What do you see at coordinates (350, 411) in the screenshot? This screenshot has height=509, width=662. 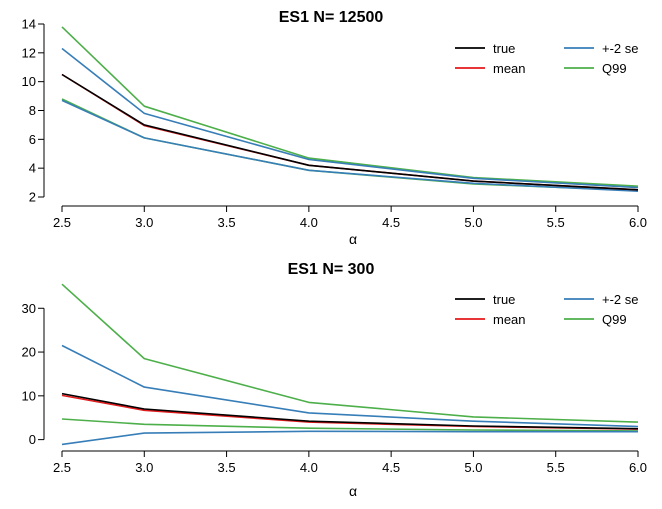 I see `series-line-true` at bounding box center [350, 411].